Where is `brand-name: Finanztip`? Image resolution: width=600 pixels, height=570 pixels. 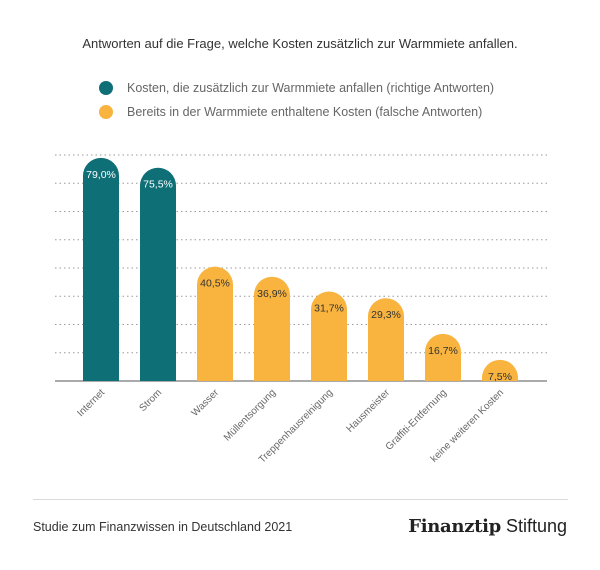
brand-name: Finanztip is located at coordinates (454, 526).